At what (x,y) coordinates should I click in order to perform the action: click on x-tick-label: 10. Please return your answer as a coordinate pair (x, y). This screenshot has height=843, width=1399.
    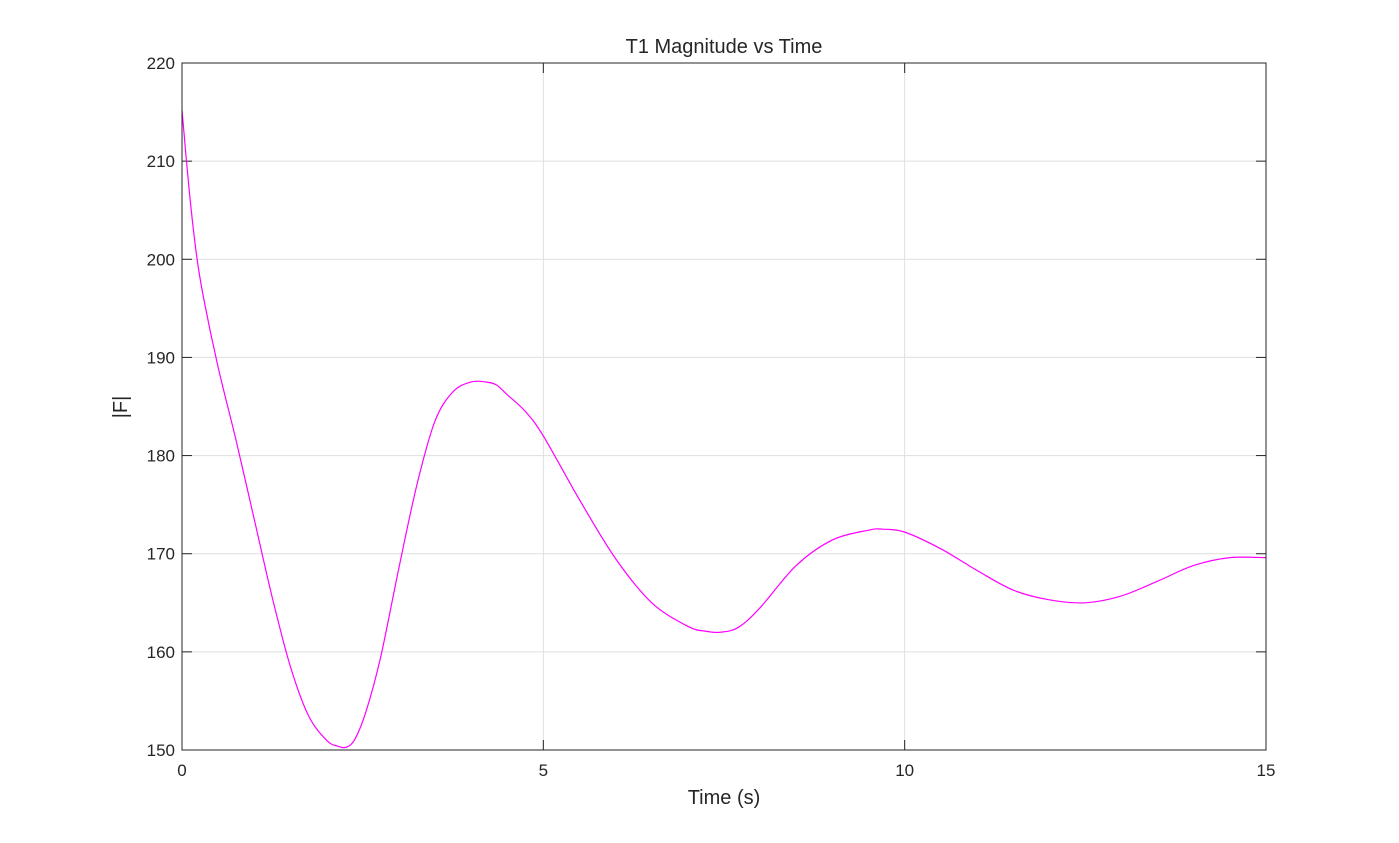
    Looking at the image, I should click on (904, 770).